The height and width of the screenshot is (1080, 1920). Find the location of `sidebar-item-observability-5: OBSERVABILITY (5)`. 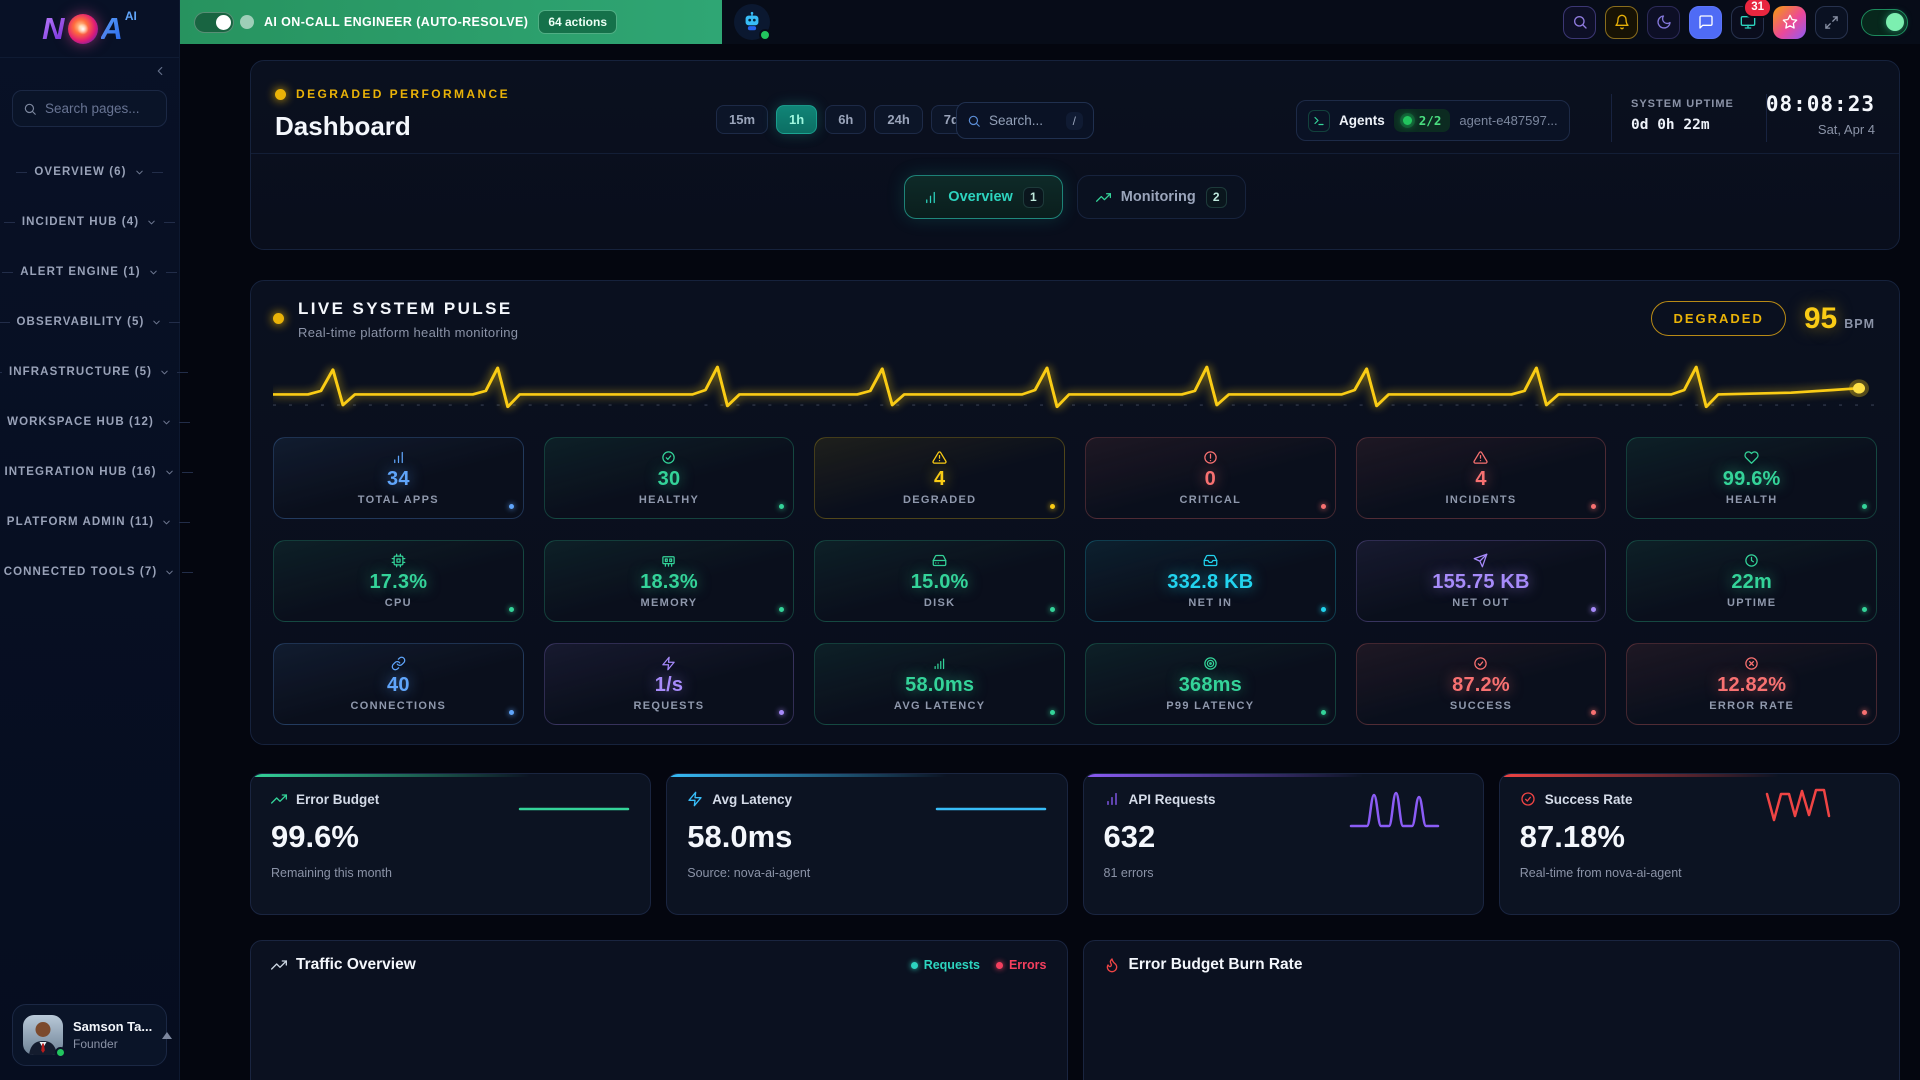

sidebar-item-observability-5: OBSERVABILITY (5) is located at coordinates (90, 322).